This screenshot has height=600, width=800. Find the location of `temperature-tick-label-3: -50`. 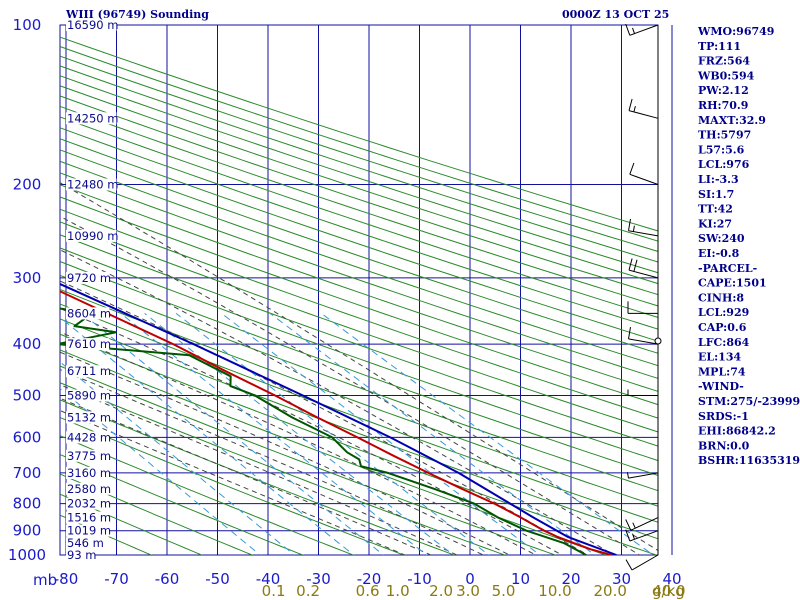

temperature-tick-label-3: -50 is located at coordinates (217, 579).